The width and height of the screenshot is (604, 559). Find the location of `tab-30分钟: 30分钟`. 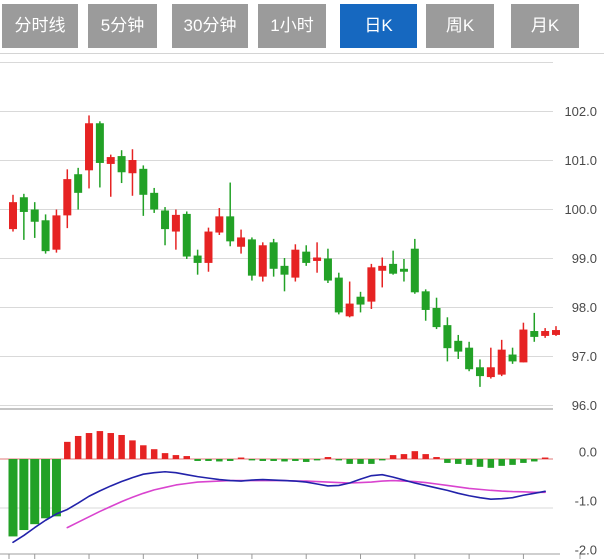

tab-30分钟: 30分钟 is located at coordinates (210, 26).